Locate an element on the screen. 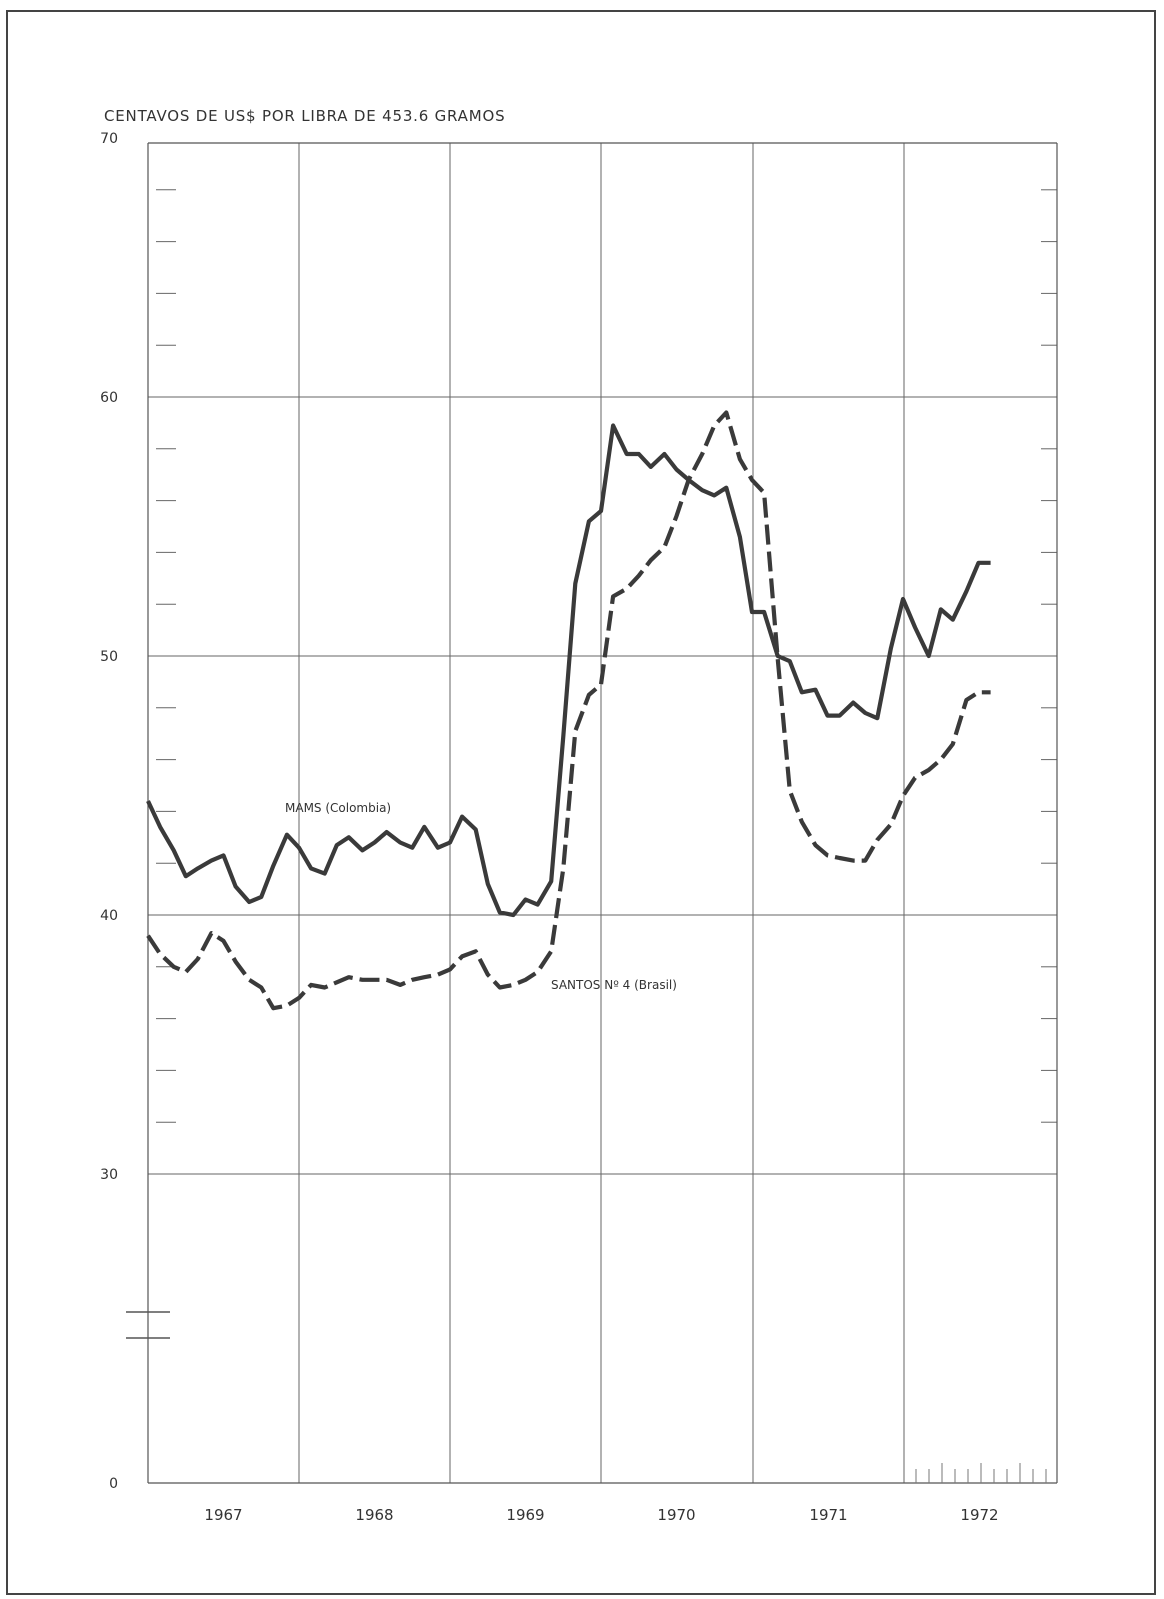 This screenshot has height=1599, width=1164. x-tick-label: 1967 is located at coordinates (223, 1515).